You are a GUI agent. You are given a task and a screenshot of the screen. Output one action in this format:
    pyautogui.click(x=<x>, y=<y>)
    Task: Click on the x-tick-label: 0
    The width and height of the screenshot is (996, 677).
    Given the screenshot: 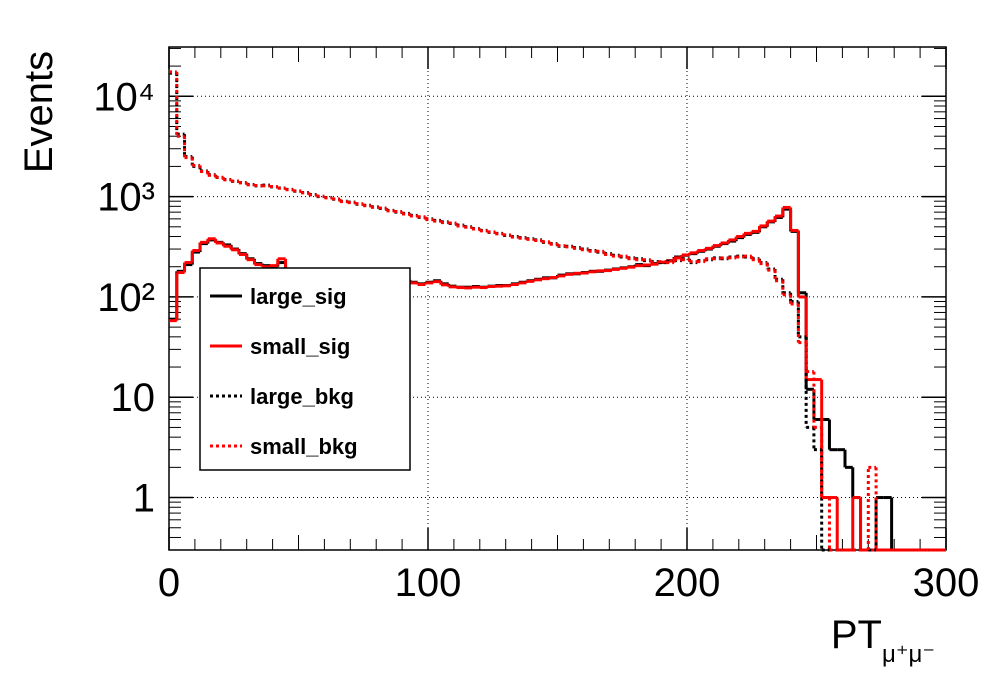 What is the action you would take?
    pyautogui.click(x=169, y=583)
    